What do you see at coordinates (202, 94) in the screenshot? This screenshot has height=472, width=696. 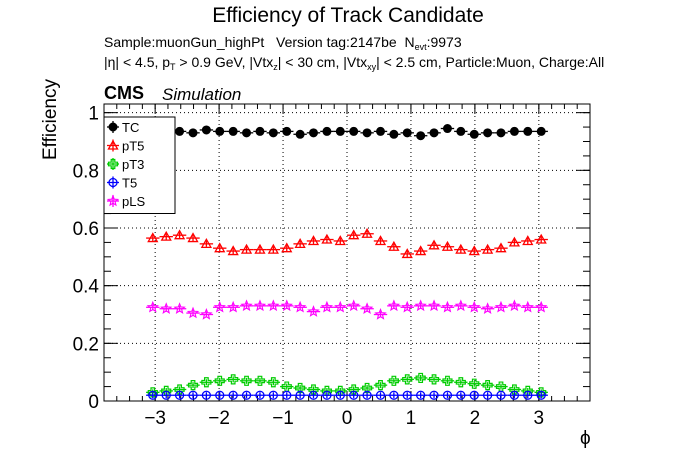 I see `simulation-label: Simulation` at bounding box center [202, 94].